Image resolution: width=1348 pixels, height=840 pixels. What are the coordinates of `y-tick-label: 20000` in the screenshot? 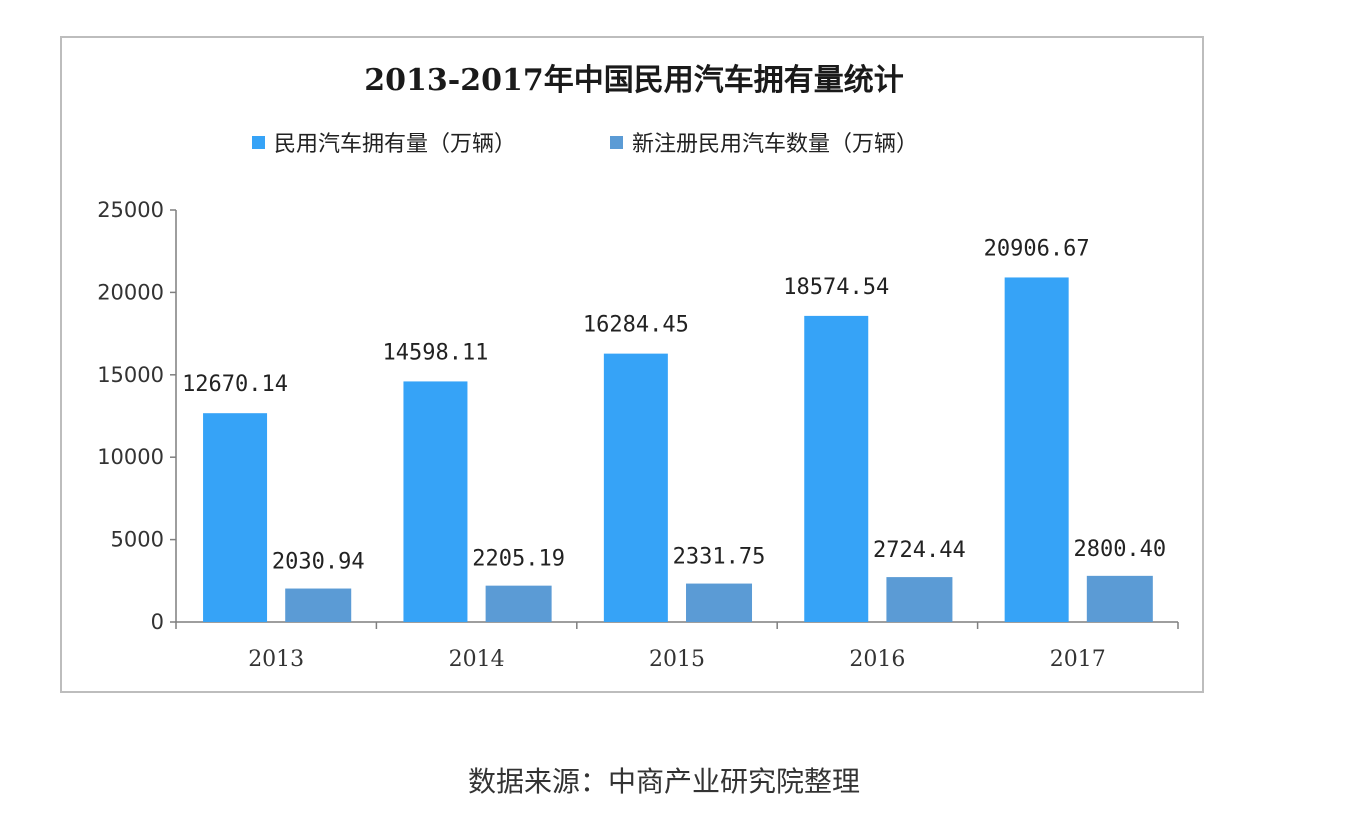 It's located at (130, 292).